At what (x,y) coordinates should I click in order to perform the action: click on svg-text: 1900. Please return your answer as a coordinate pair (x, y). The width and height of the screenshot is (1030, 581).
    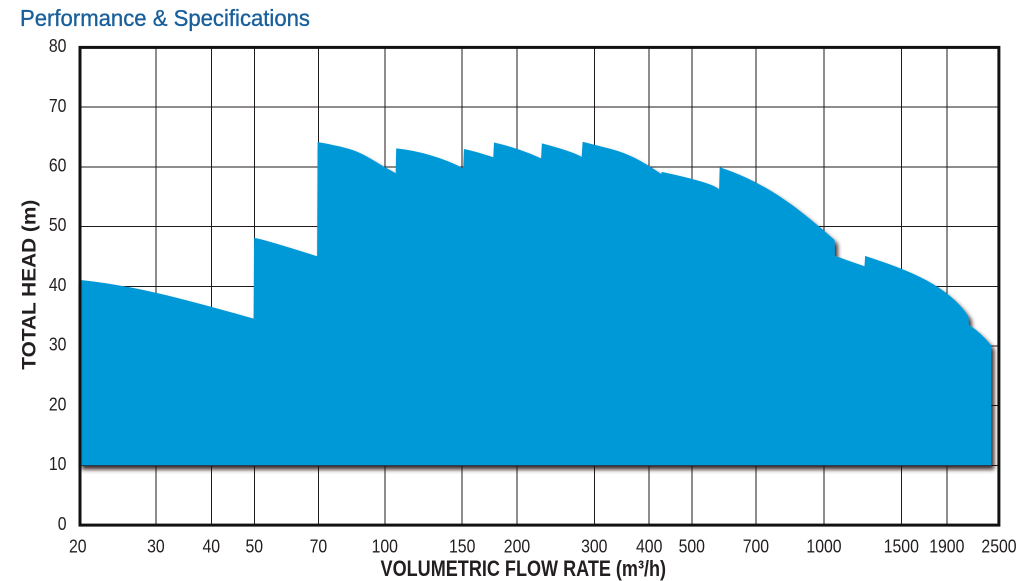
    Looking at the image, I should click on (946, 546).